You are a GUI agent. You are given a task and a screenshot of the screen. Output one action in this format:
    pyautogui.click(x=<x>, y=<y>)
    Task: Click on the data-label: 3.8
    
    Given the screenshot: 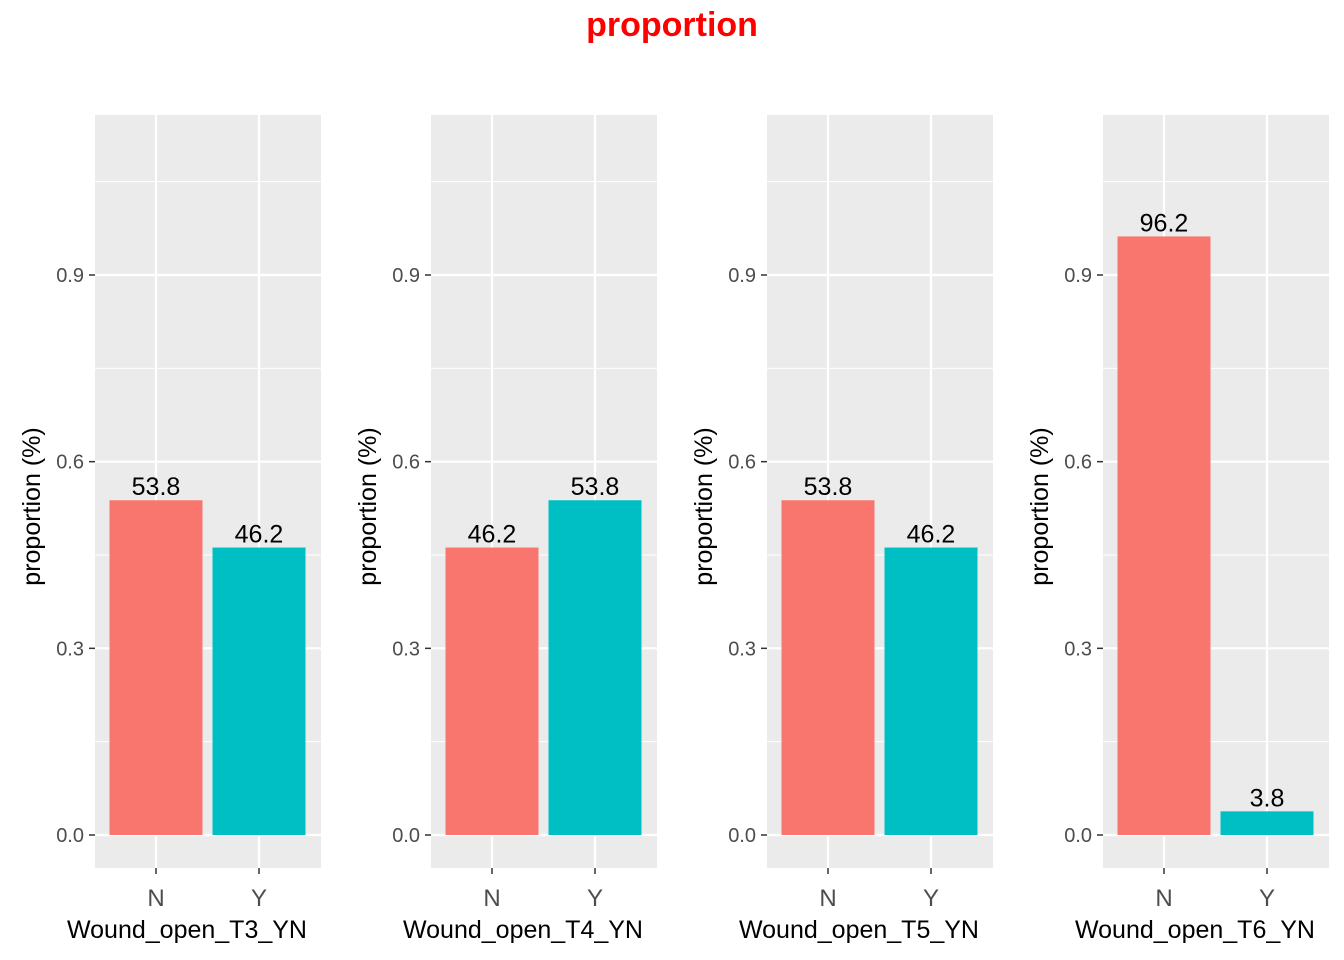 What is the action you would take?
    pyautogui.click(x=1267, y=798)
    